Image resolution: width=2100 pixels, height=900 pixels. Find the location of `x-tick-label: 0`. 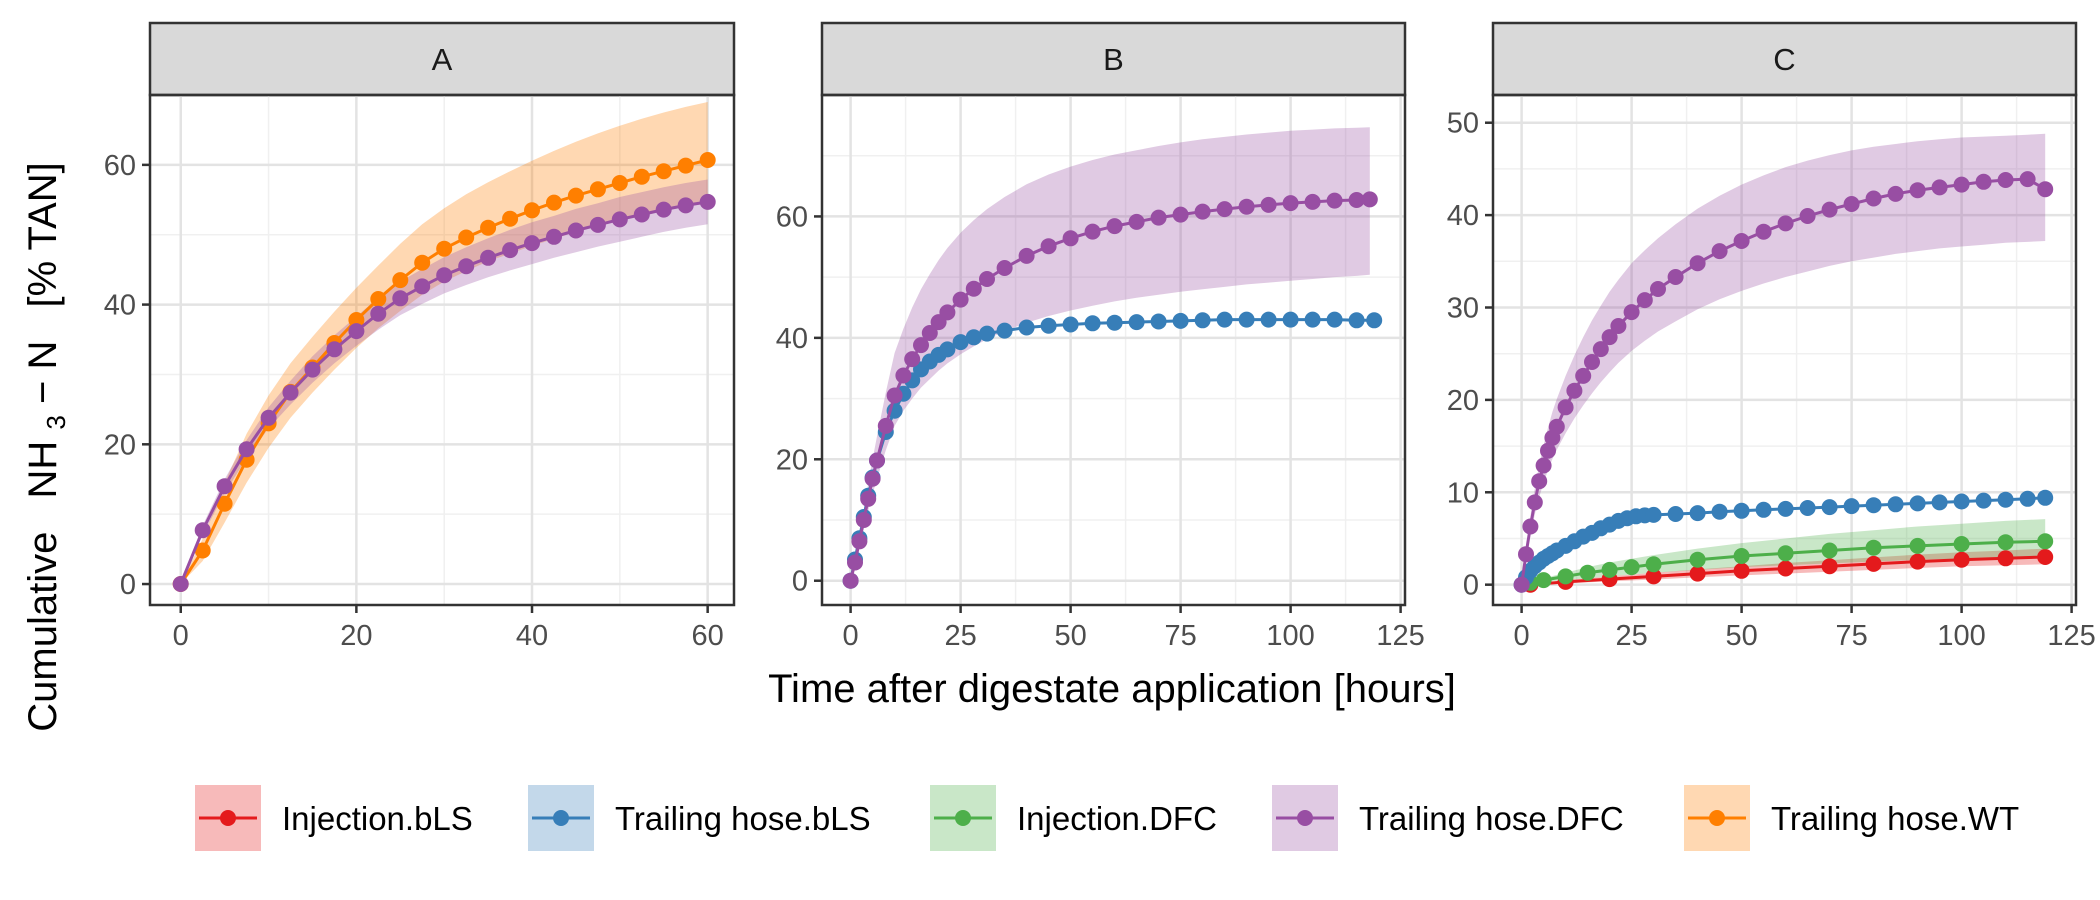

x-tick-label: 0 is located at coordinates (181, 636).